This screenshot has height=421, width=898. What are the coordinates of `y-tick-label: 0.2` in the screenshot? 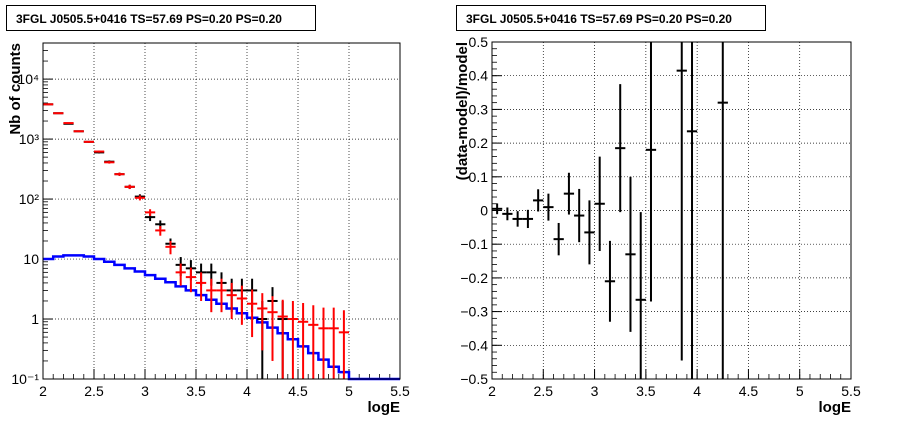 It's located at (479, 143).